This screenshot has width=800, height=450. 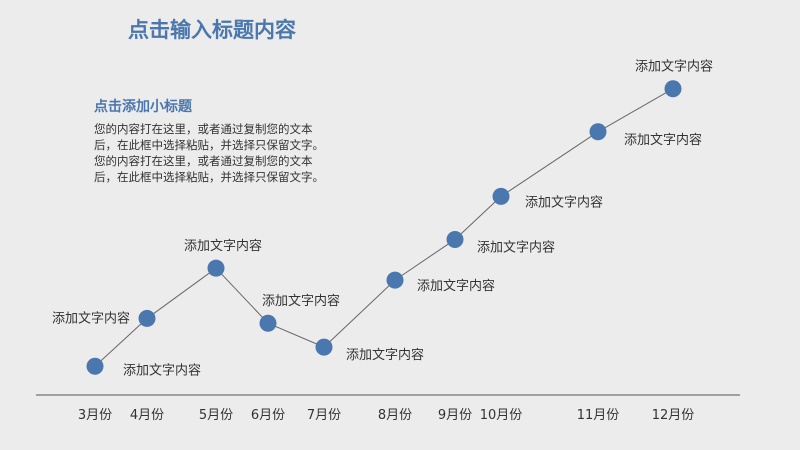 What do you see at coordinates (395, 415) in the screenshot?
I see `x-tick-label: 8月份` at bounding box center [395, 415].